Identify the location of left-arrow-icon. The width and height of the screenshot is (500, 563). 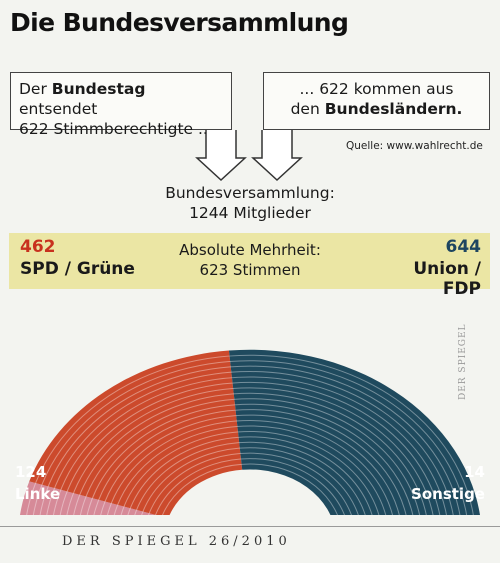
(221, 156).